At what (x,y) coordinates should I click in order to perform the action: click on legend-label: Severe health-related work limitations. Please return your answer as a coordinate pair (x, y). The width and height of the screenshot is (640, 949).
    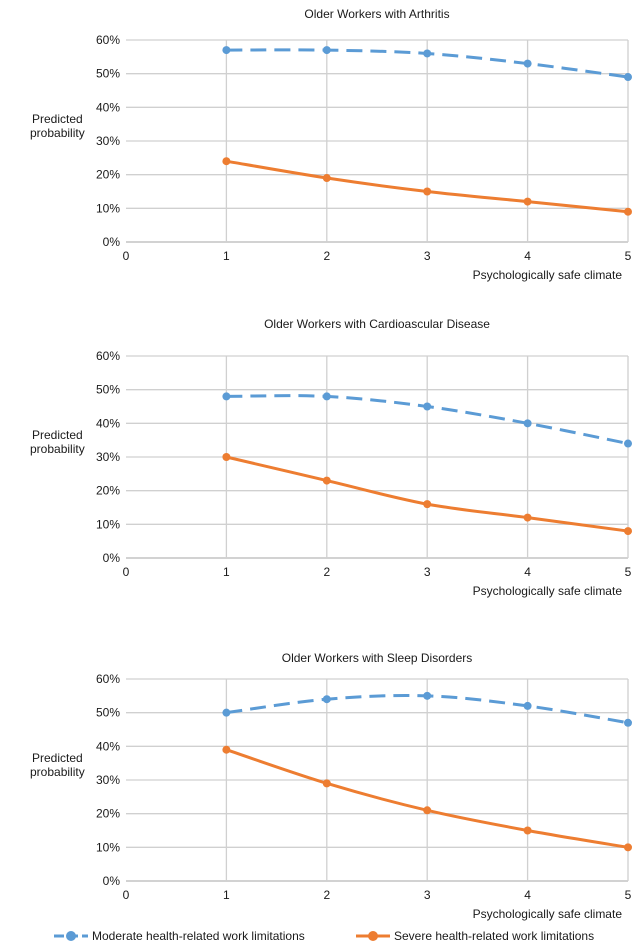
    Looking at the image, I should click on (494, 936).